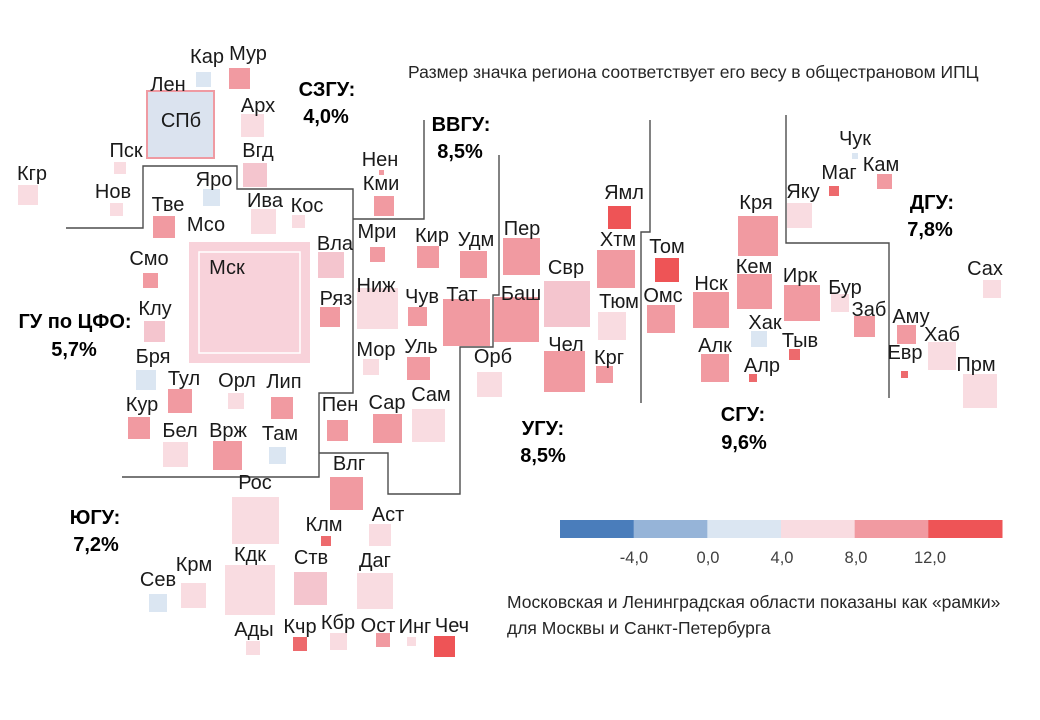 Image resolution: width=1040 pixels, height=720 pixels. What do you see at coordinates (799, 215) in the screenshot?
I see `region-tile-Яку` at bounding box center [799, 215].